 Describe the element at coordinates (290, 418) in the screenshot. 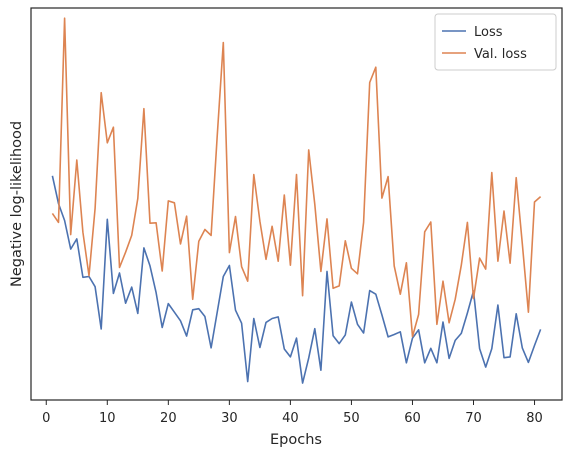

I see `x-tick-label: 40` at that location.